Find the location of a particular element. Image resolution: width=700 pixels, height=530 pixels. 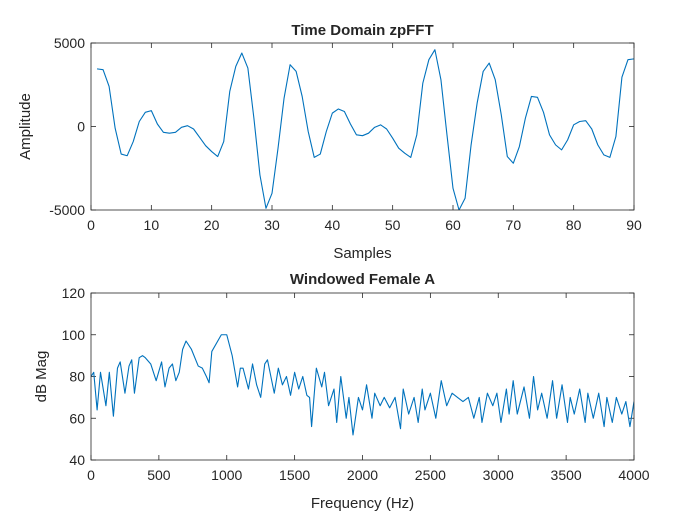

x-tick-label: 30 is located at coordinates (272, 225).